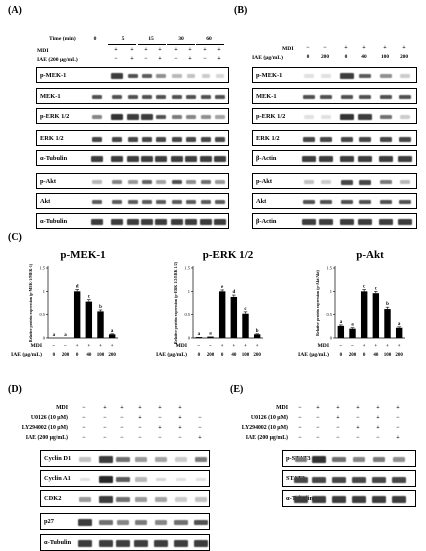  What do you see at coordinates (334, 96) in the screenshot?
I see `blot-mek-1-b1: MEK-1` at bounding box center [334, 96].